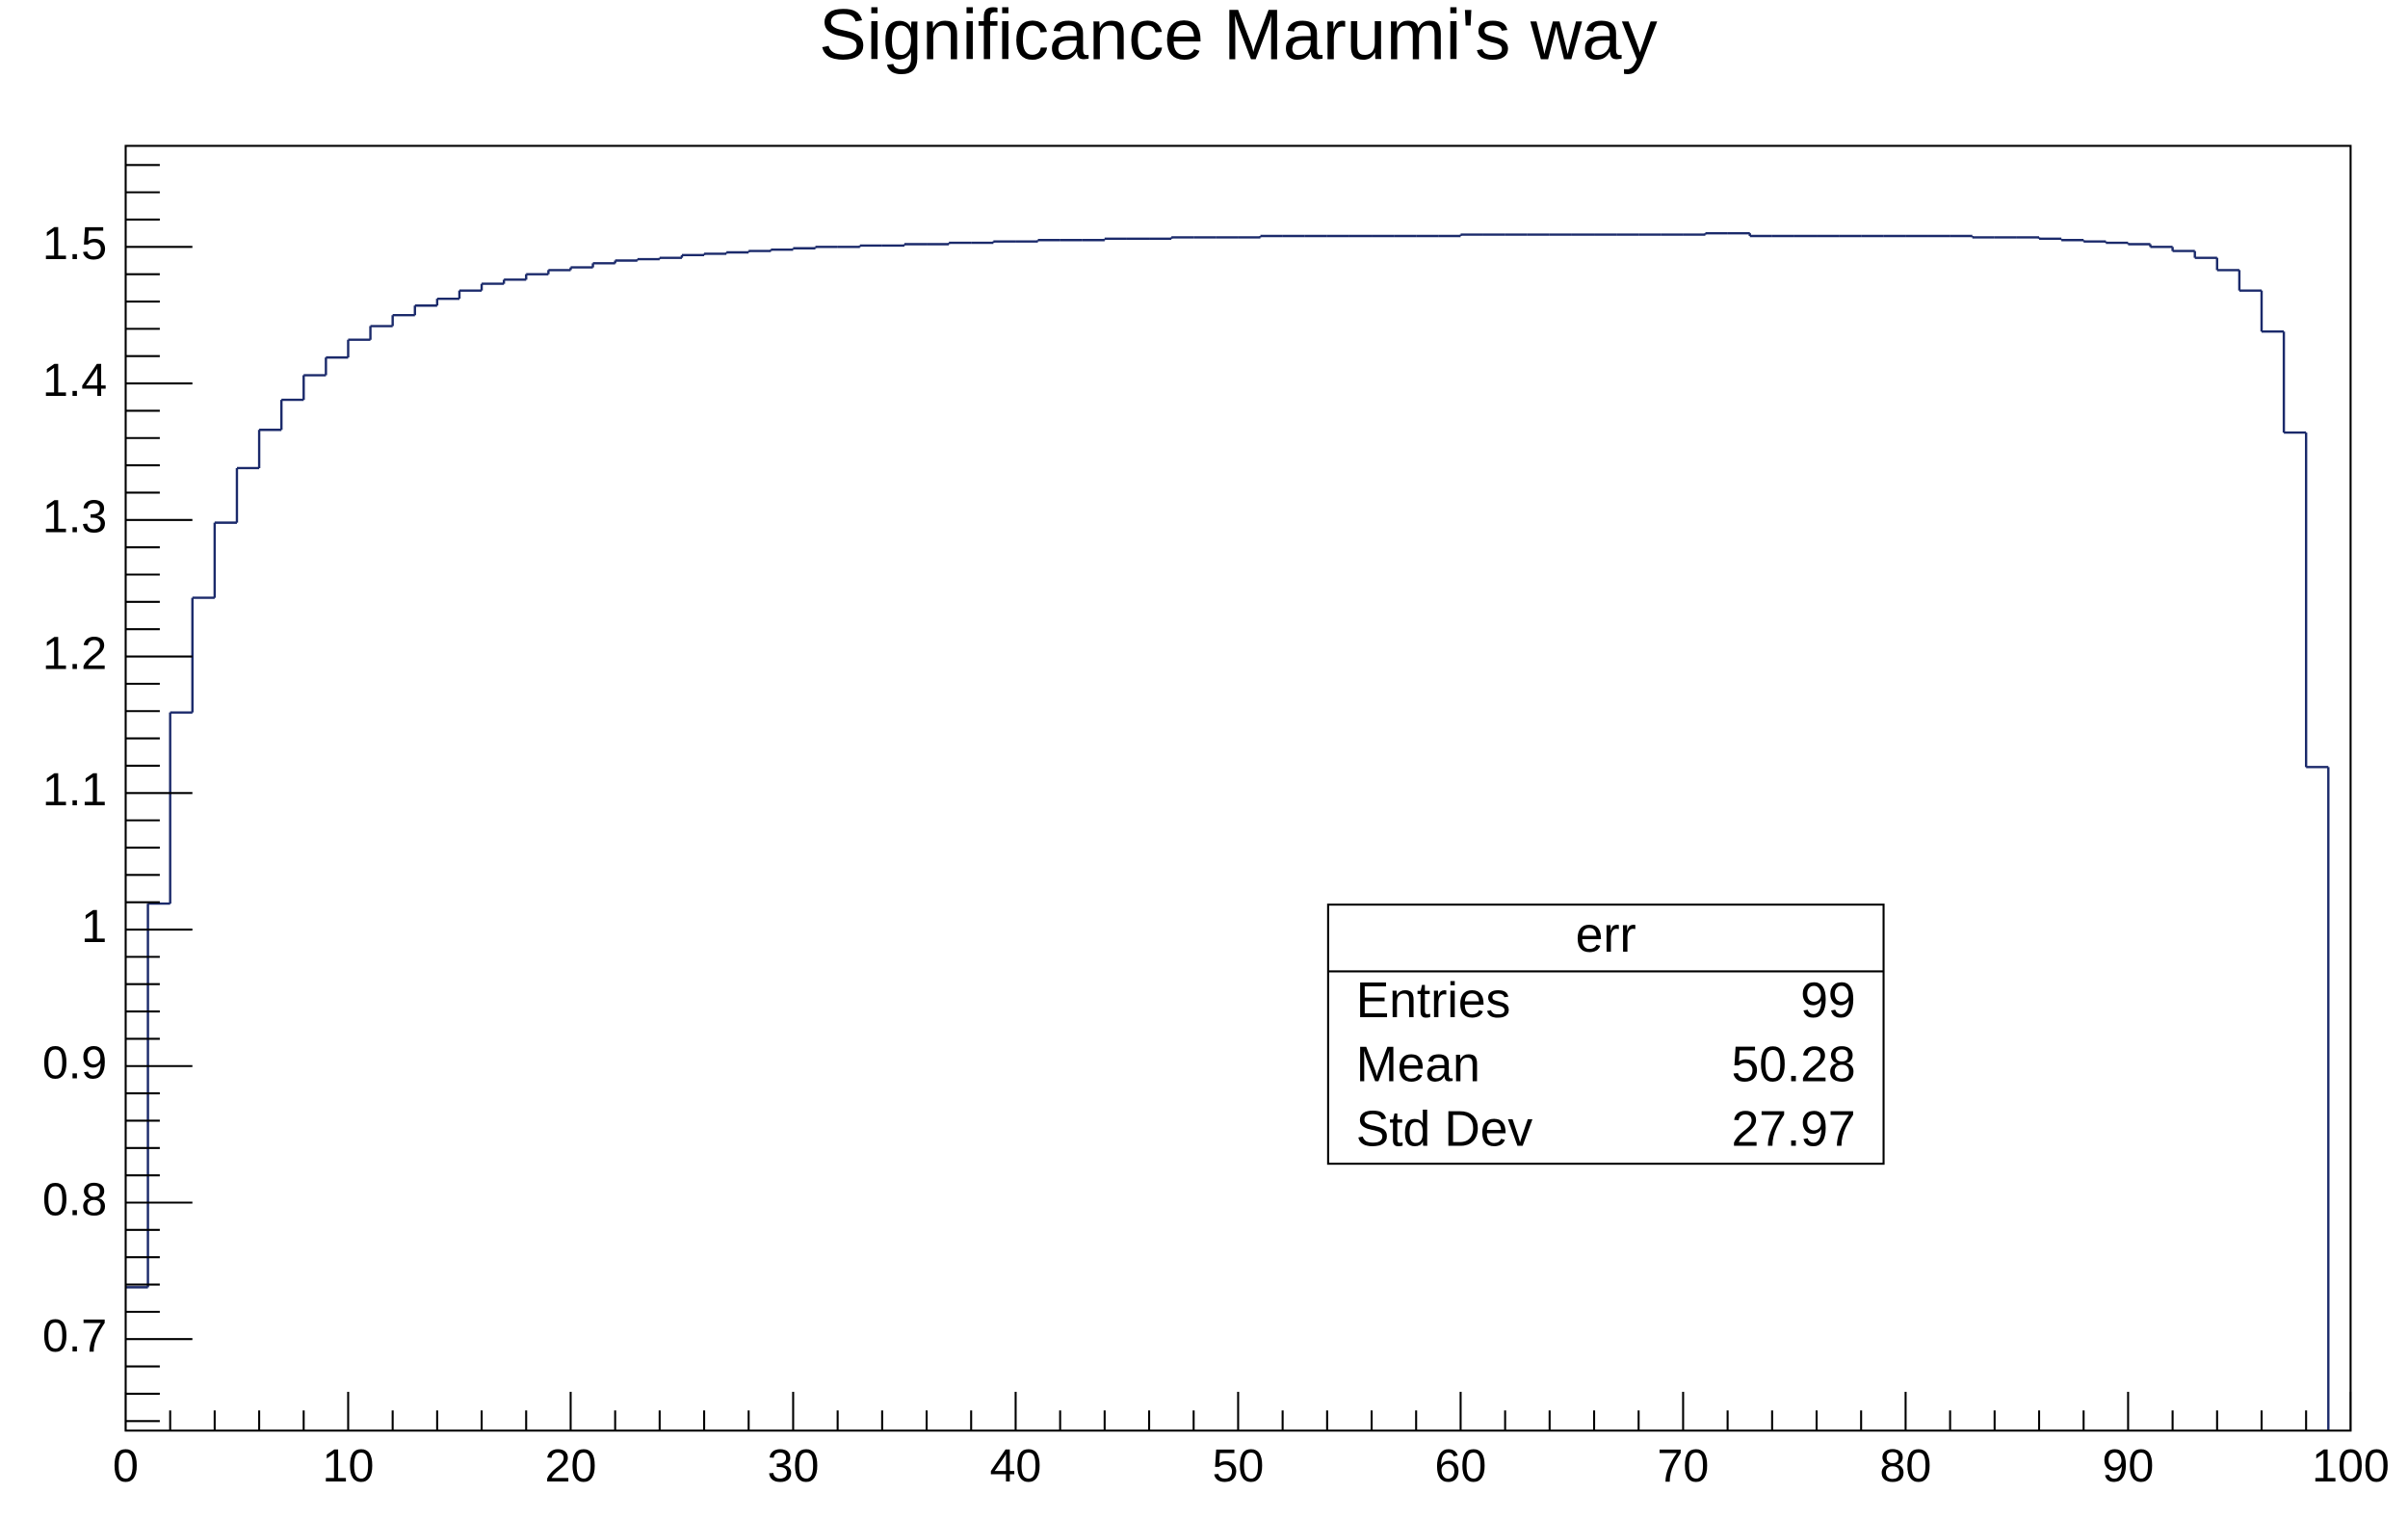  What do you see at coordinates (1016, 1466) in the screenshot?
I see `x-tick-label: 40` at bounding box center [1016, 1466].